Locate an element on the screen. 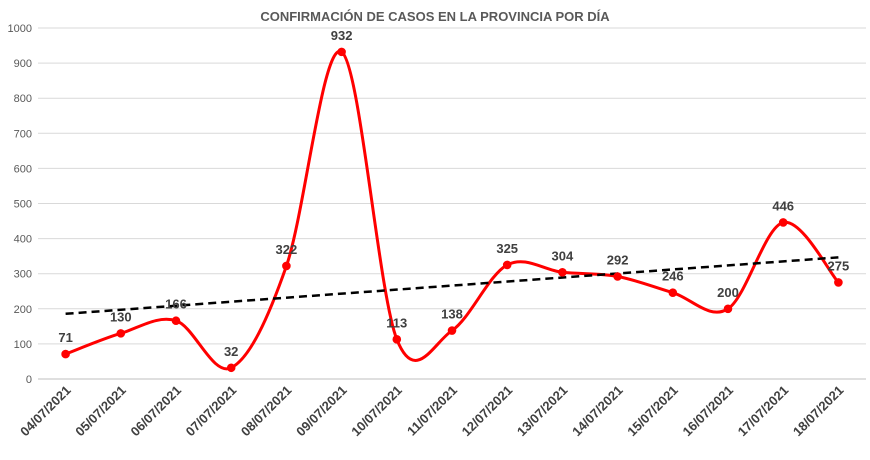 Image resolution: width=870 pixels, height=460 pixels. y-axis-tick-labels: 0 100 200 300 400 500 600 700 800 900 1000 is located at coordinates (20, 204).